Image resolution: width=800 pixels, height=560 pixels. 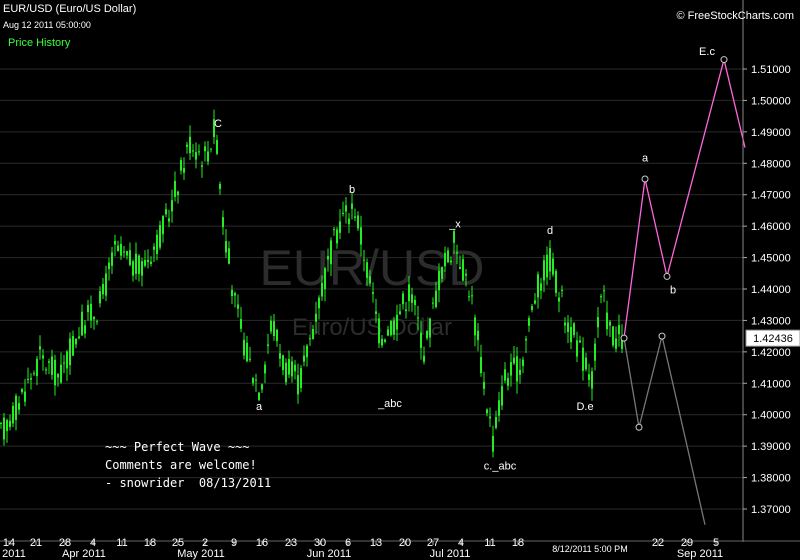 What do you see at coordinates (218, 124) in the screenshot?
I see `wave-label: C` at bounding box center [218, 124].